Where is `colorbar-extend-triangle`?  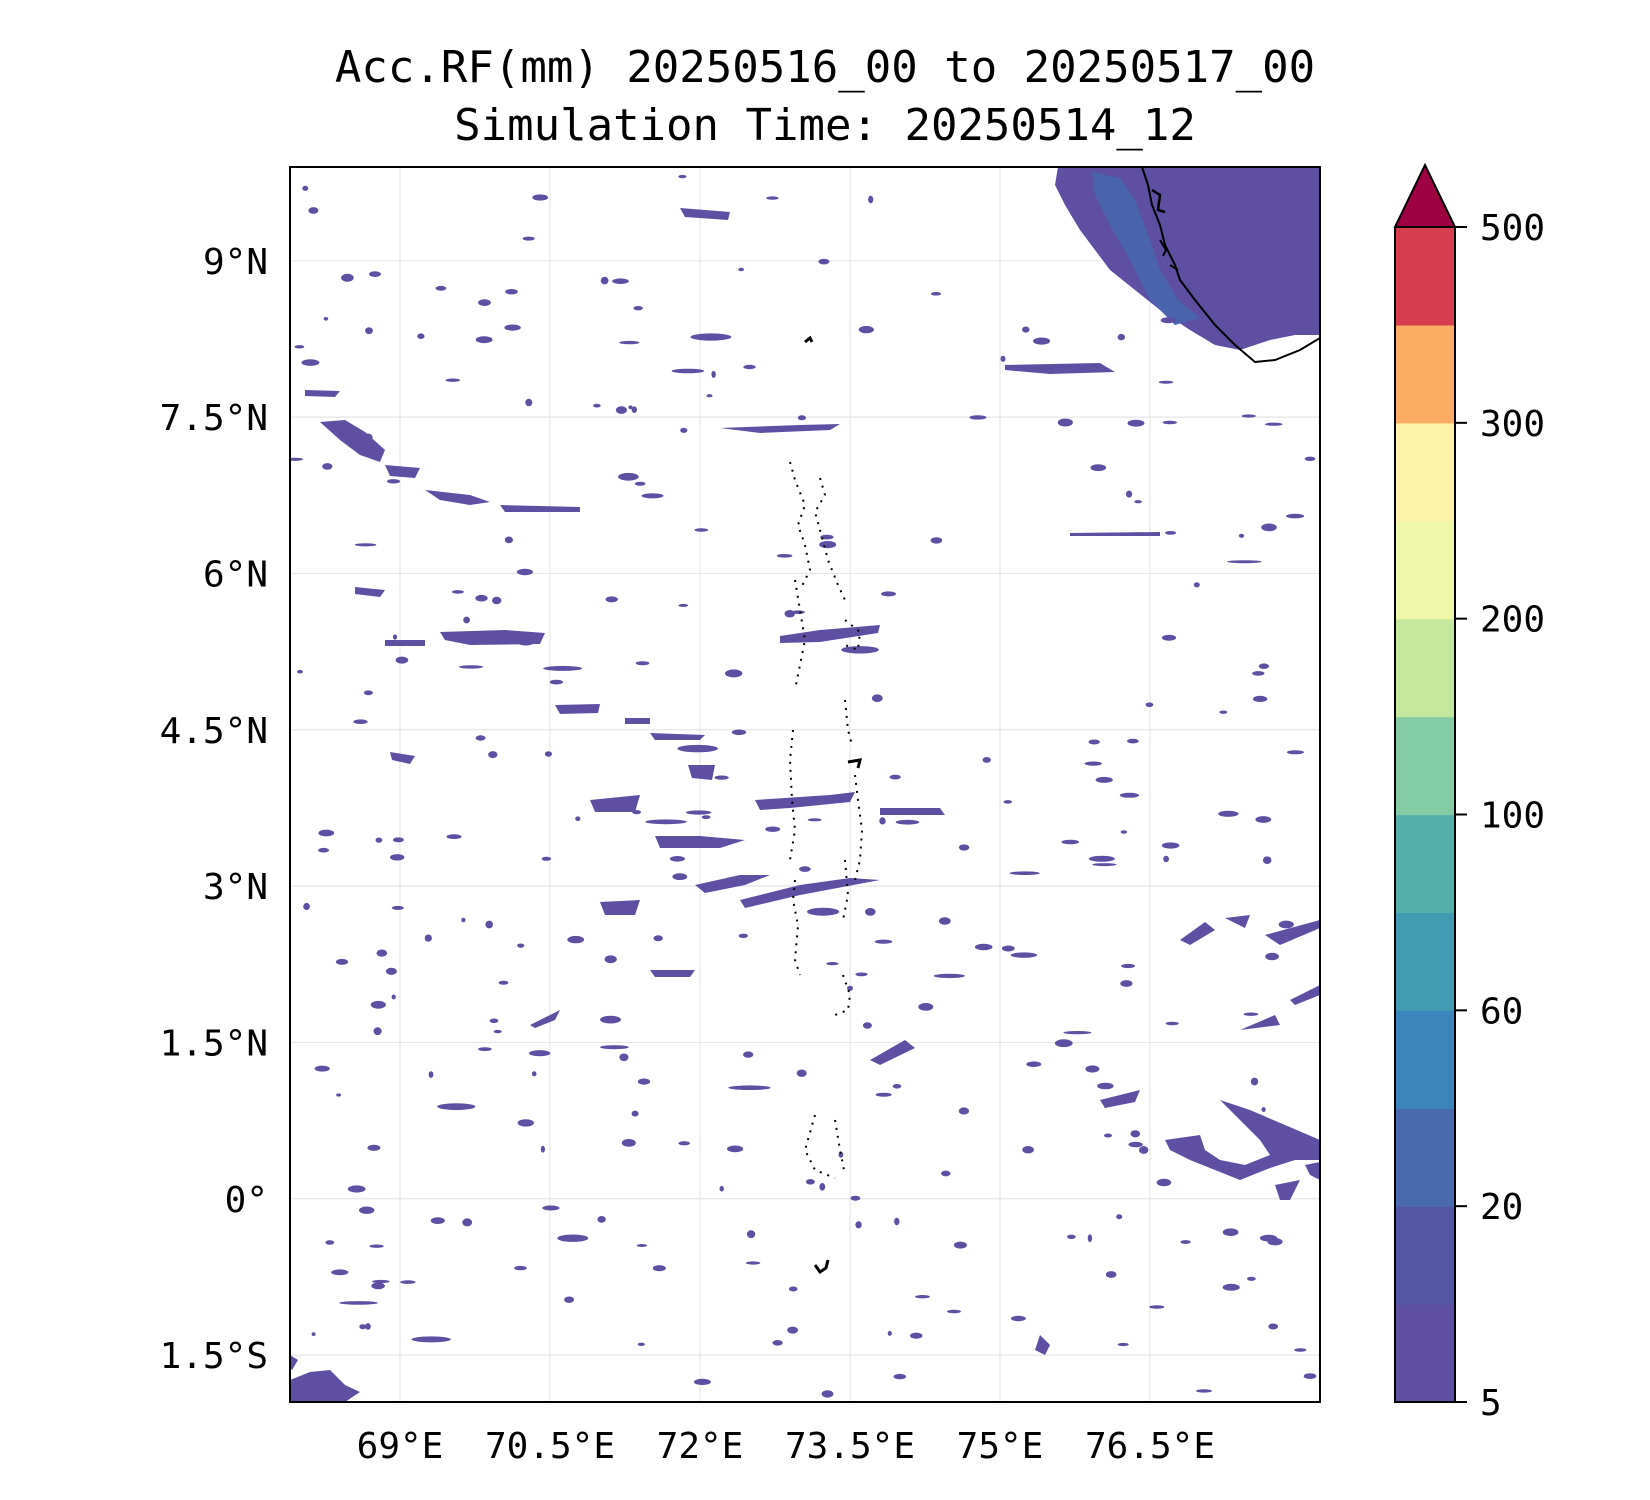 colorbar-extend-triangle is located at coordinates (1425, 195).